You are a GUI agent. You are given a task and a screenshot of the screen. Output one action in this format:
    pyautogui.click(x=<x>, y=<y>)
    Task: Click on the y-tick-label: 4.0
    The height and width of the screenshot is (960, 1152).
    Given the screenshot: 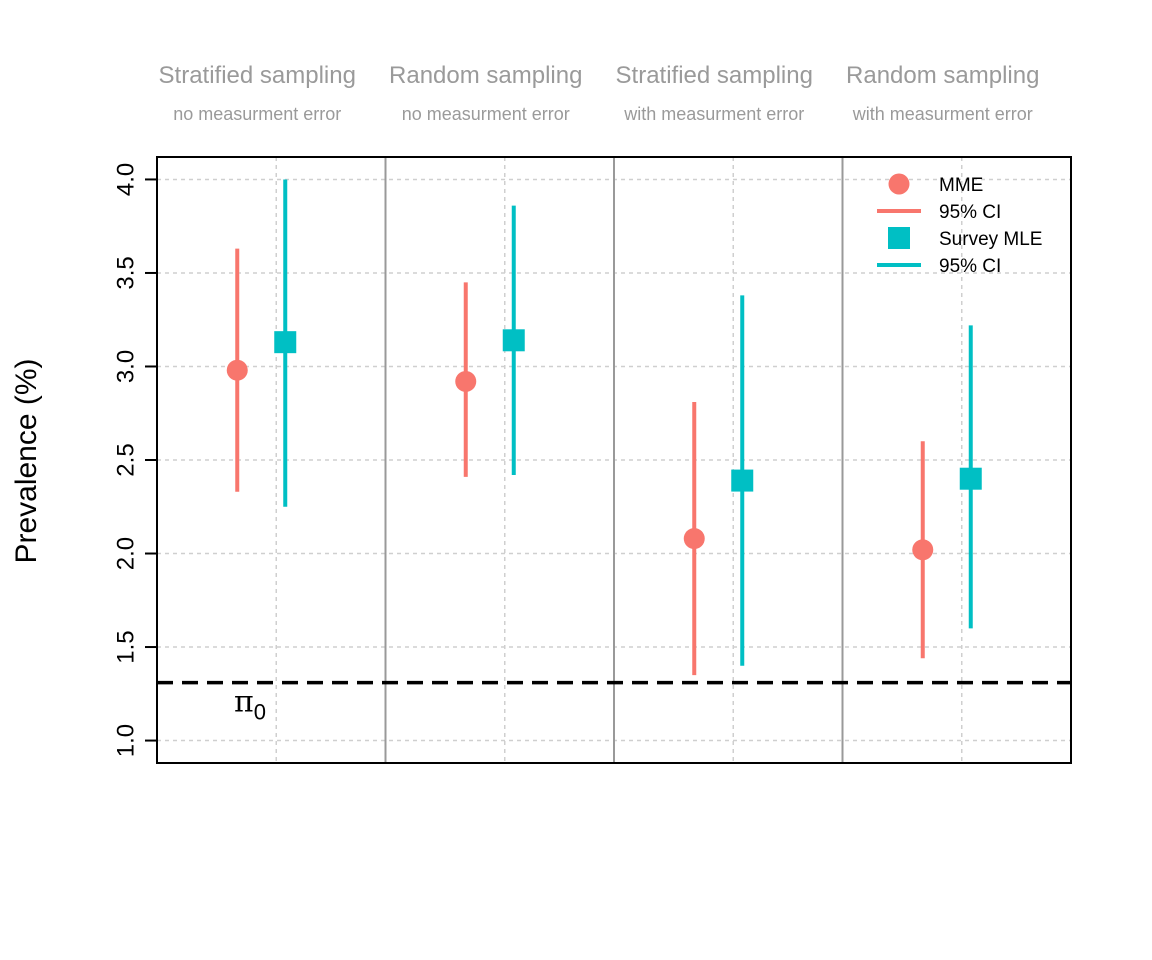 What is the action you would take?
    pyautogui.click(x=125, y=179)
    